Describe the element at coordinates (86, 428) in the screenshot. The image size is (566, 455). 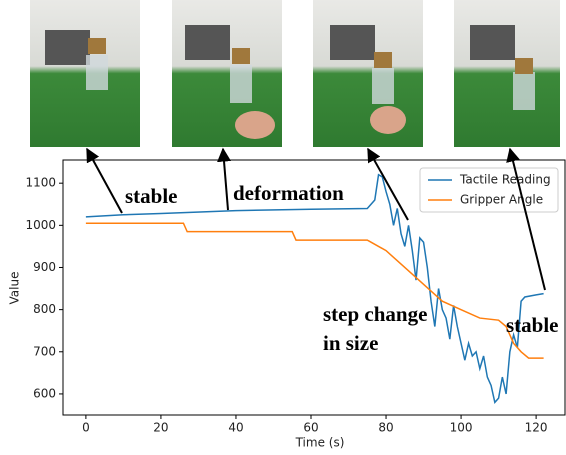
I see `x-tick-label: 0` at that location.